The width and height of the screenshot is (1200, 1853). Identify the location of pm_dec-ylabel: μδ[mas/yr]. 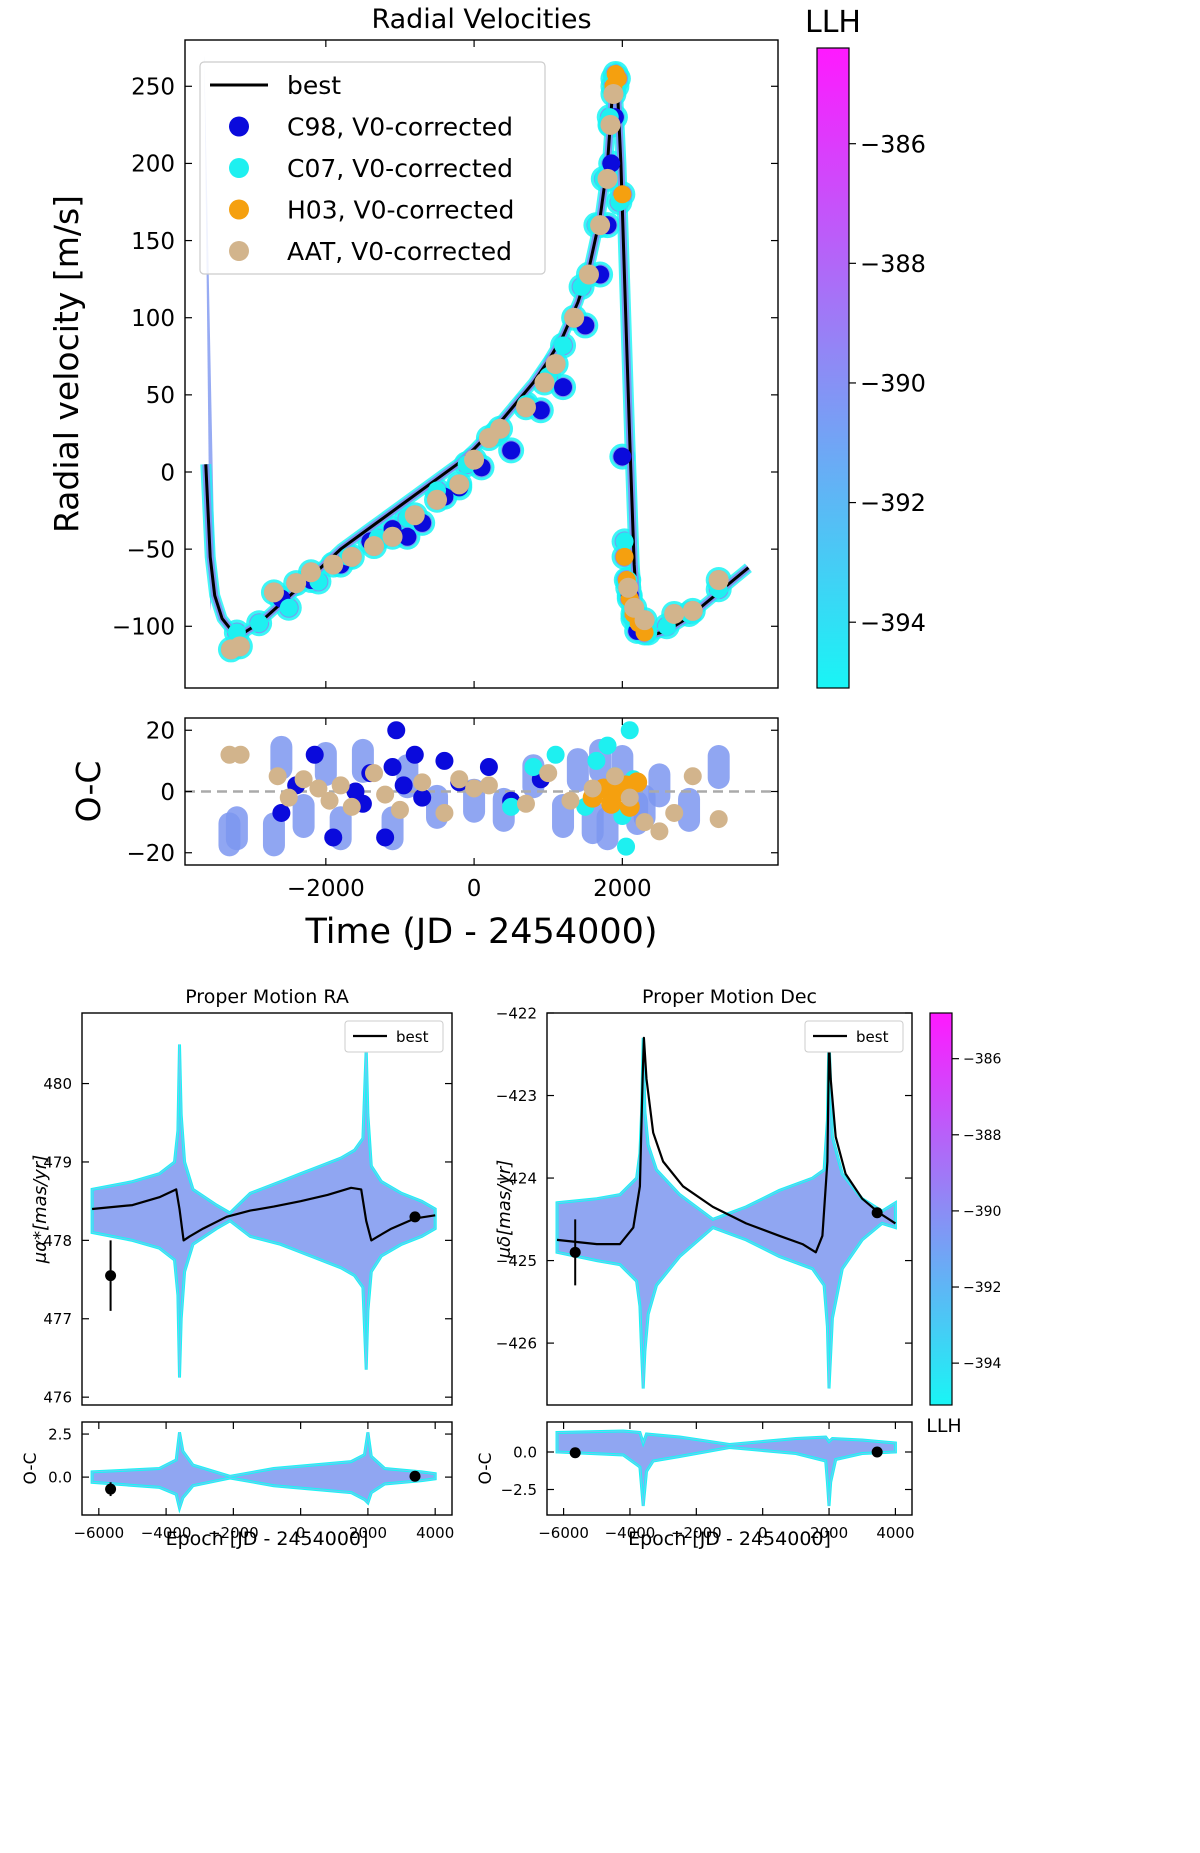
(504, 1210).